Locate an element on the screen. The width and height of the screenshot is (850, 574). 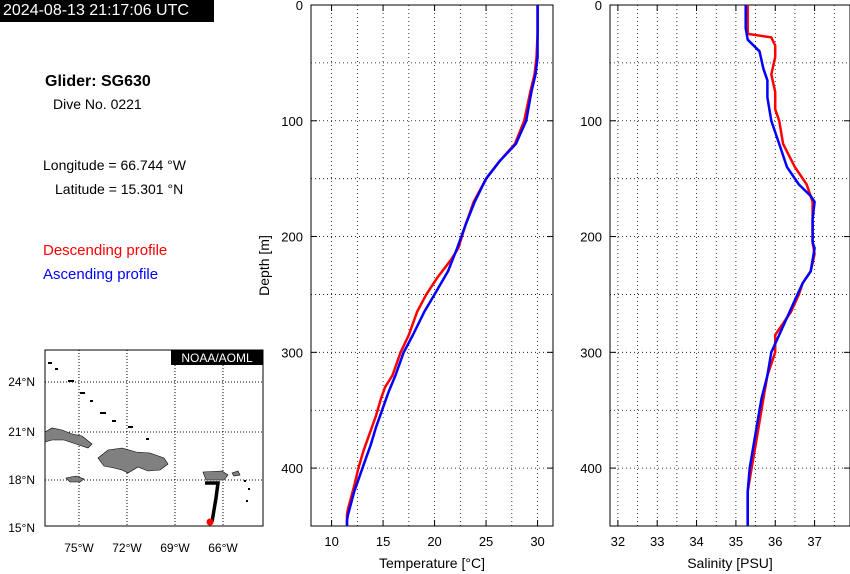
cuba-shape is located at coordinates (68, 438).